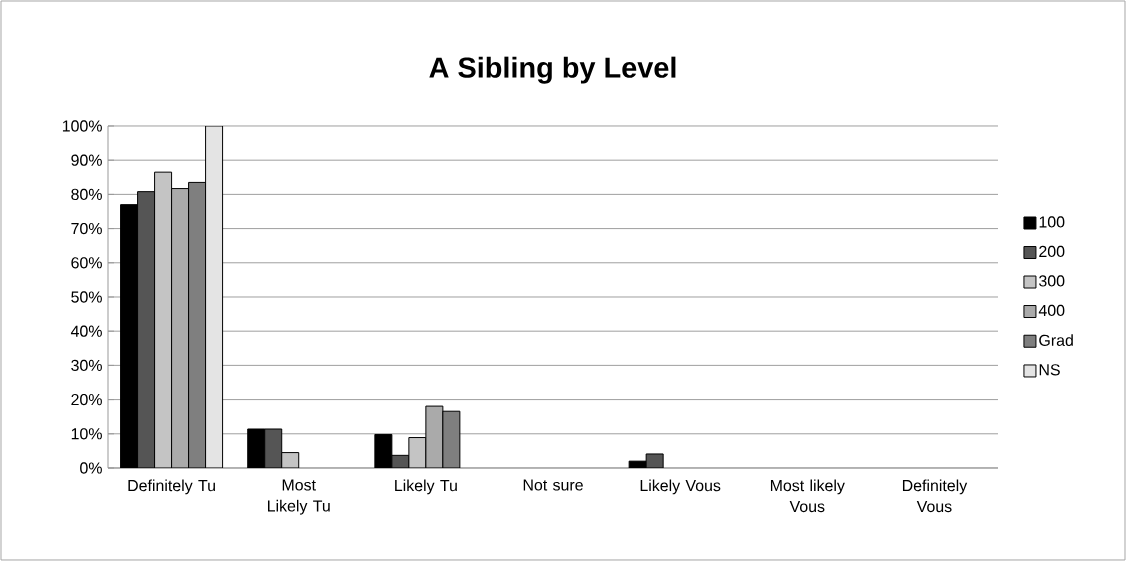 Image resolution: width=1126 pixels, height=561 pixels. What do you see at coordinates (86, 297) in the screenshot?
I see `y-tick-label: 50%` at bounding box center [86, 297].